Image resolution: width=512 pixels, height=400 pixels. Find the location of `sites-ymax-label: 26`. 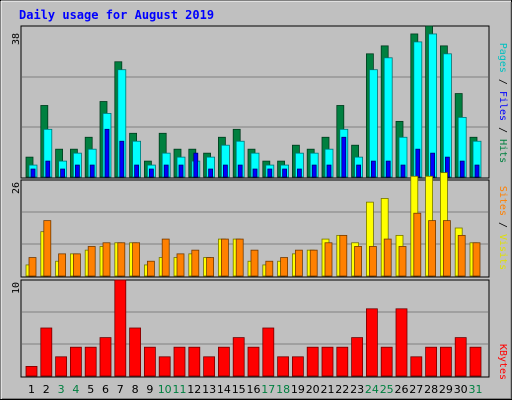

sites-ymax-label: 26 is located at coordinates (16, 188).